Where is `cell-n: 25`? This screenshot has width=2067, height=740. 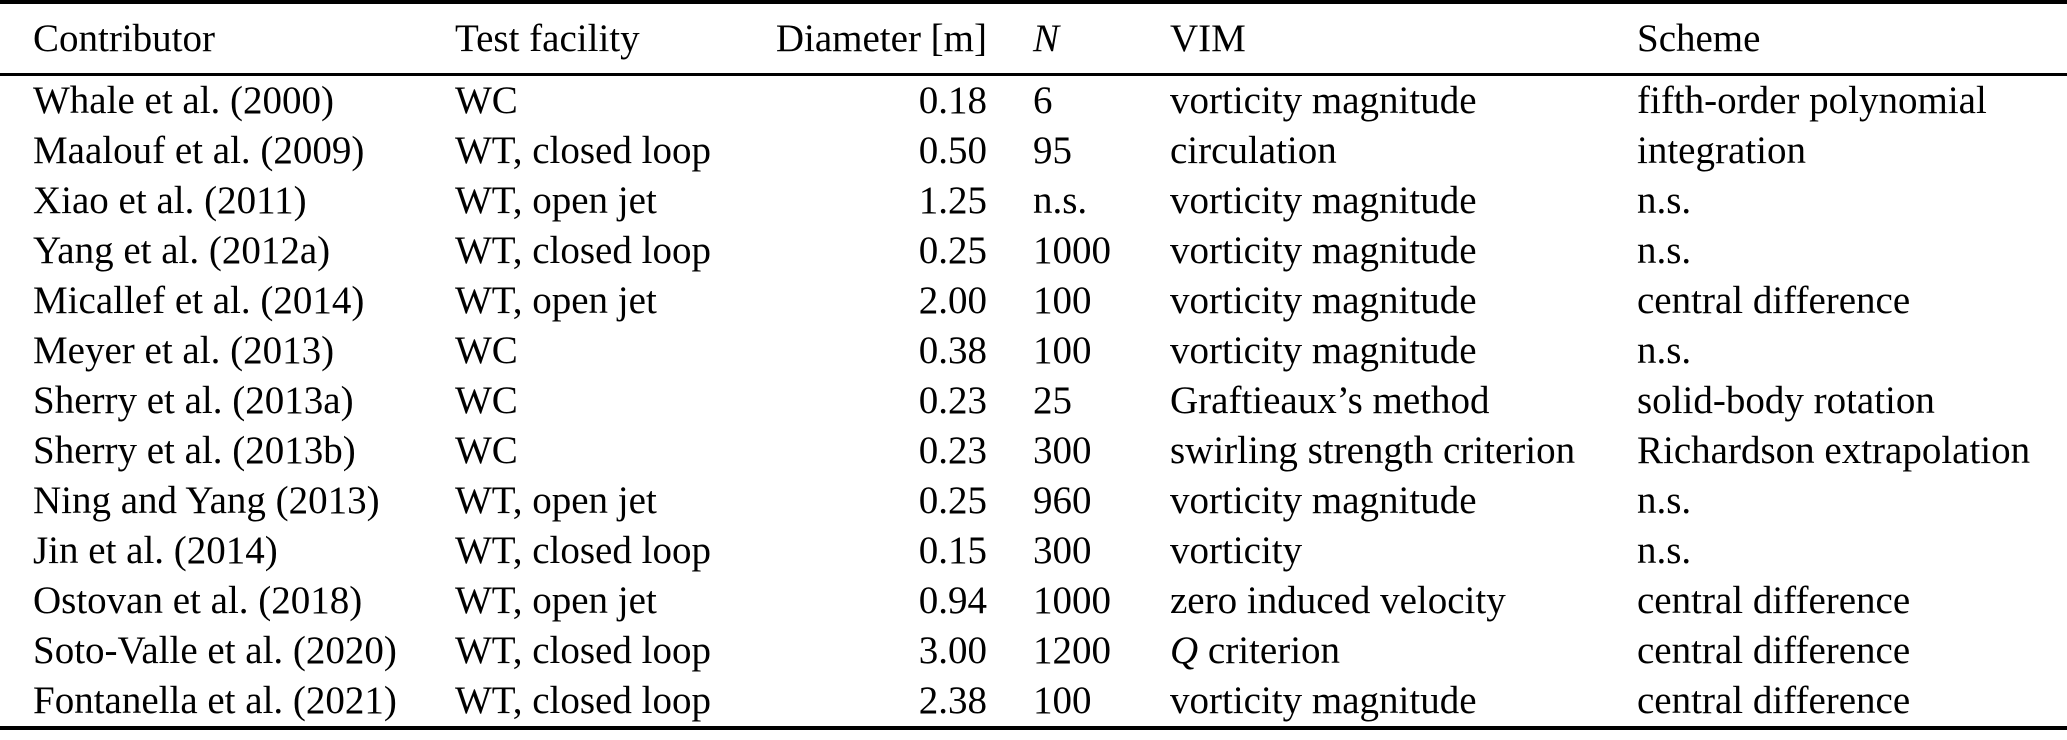
cell-n: 25 is located at coordinates (1052, 400).